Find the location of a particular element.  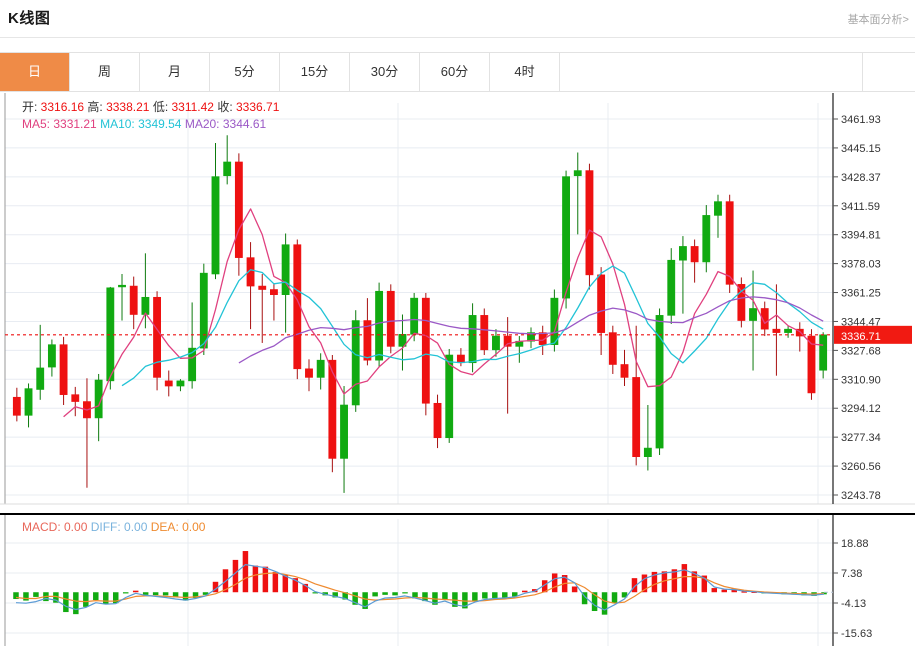

price-tick-label: 3411.59 is located at coordinates (860, 207).